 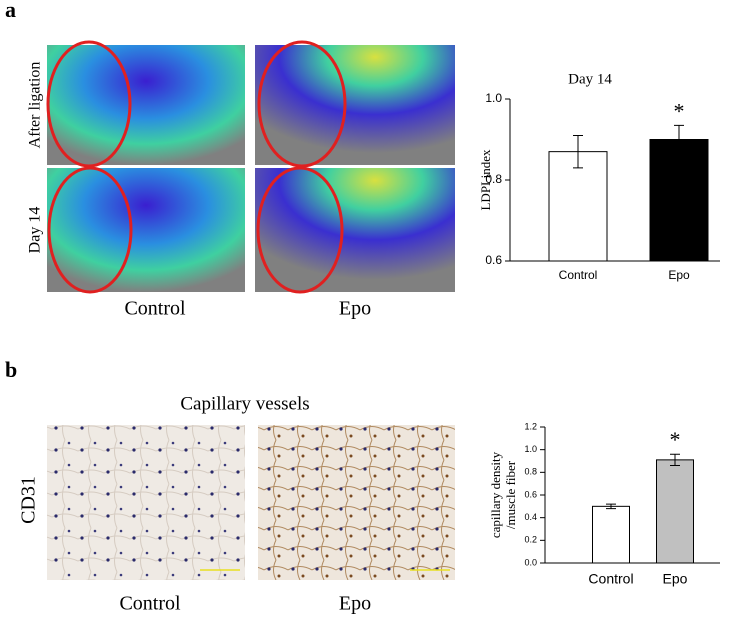 I want to click on y-tick-label: 0.0, so click(x=530, y=562).